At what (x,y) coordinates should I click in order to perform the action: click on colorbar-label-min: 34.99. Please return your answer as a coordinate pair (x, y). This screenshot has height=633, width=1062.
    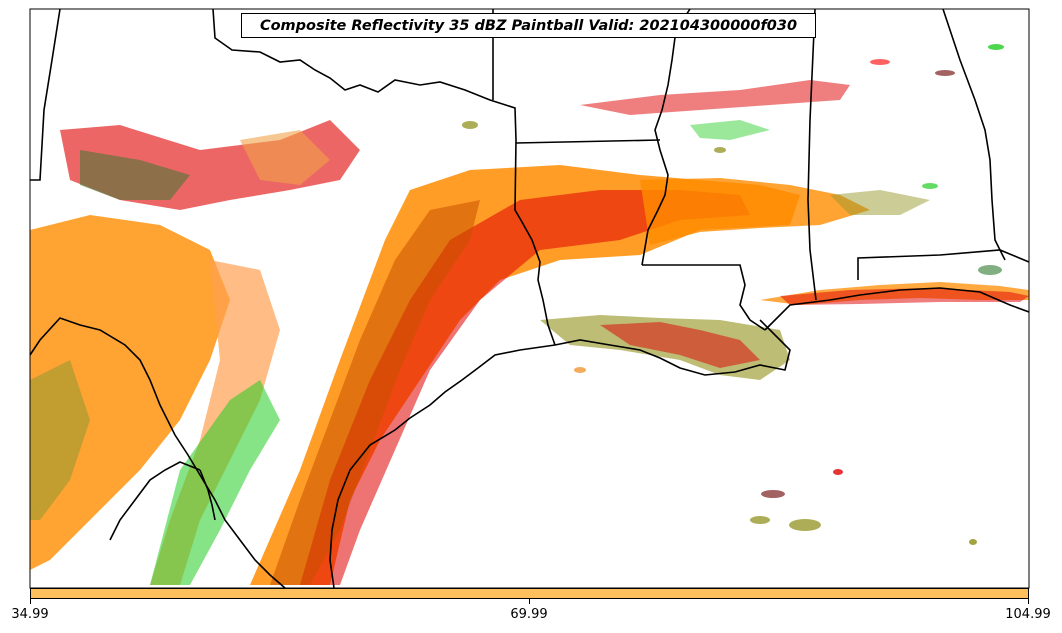
    Looking at the image, I should click on (30, 614).